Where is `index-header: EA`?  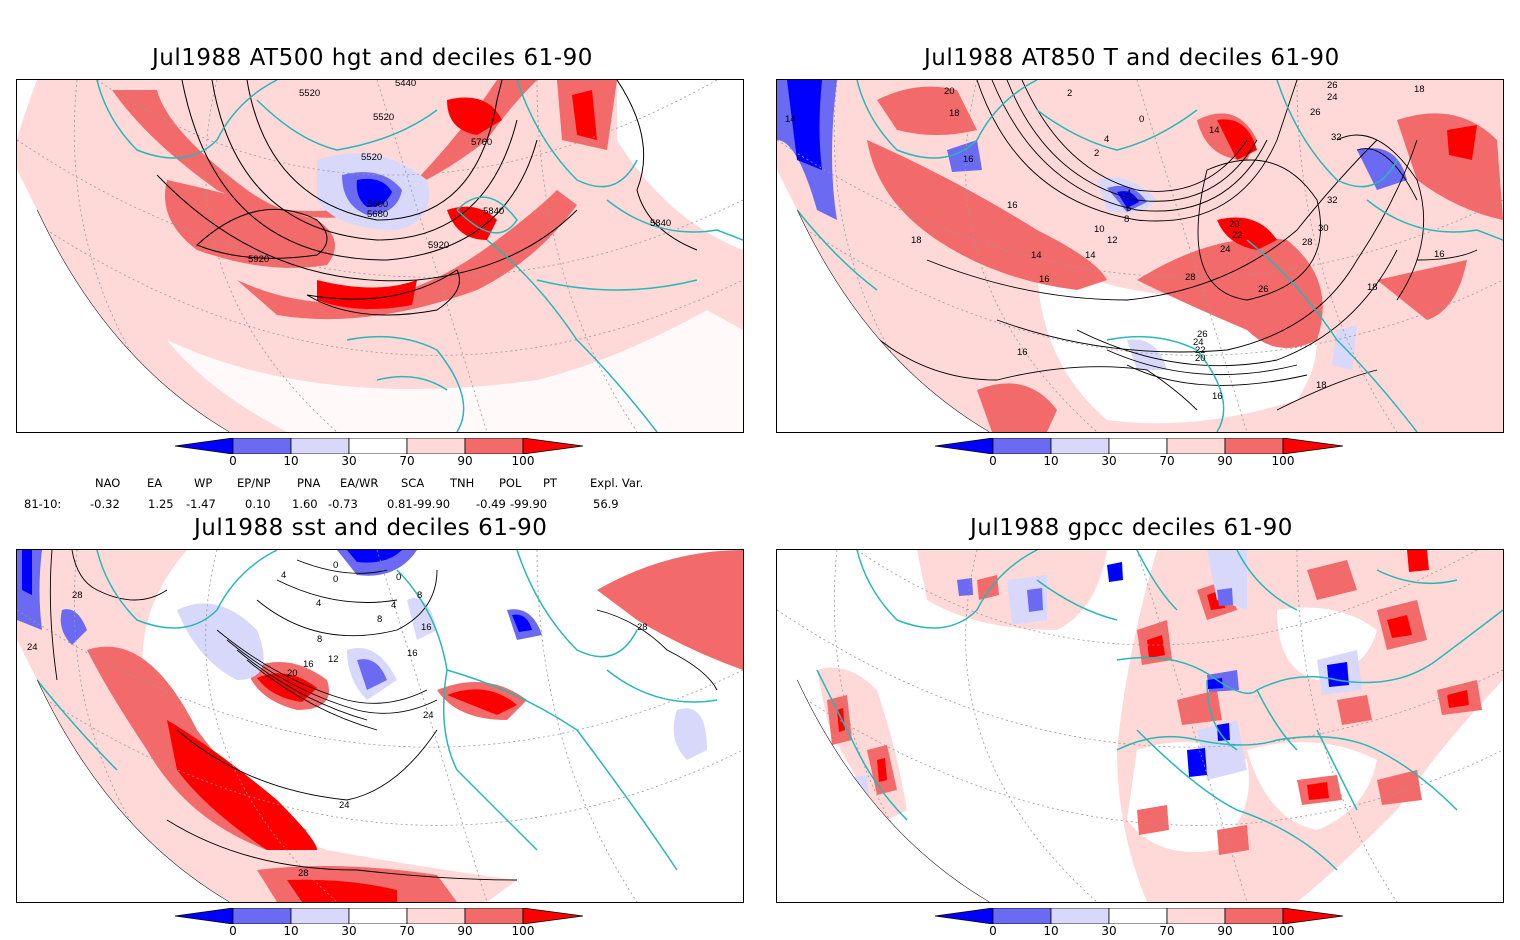 index-header: EA is located at coordinates (155, 483).